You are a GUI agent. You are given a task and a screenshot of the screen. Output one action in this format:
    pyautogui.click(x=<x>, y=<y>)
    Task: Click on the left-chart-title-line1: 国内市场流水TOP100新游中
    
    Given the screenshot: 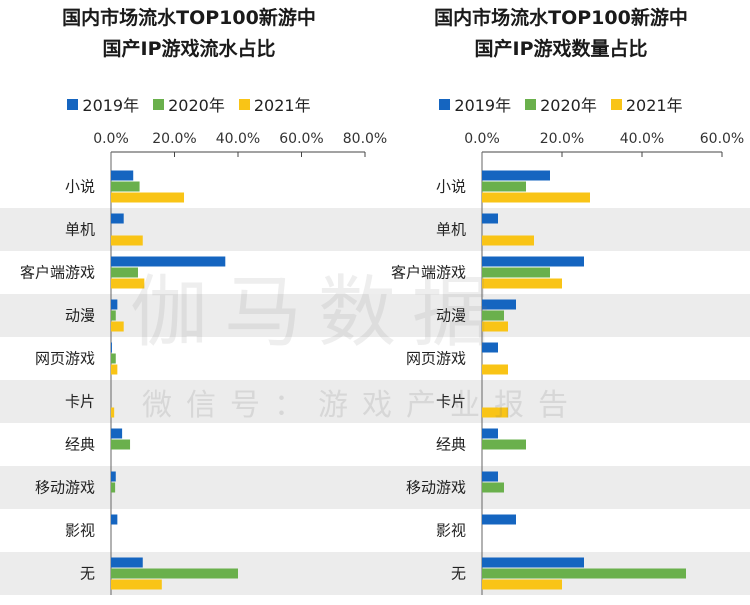 What is the action you would take?
    pyautogui.click(x=189, y=18)
    